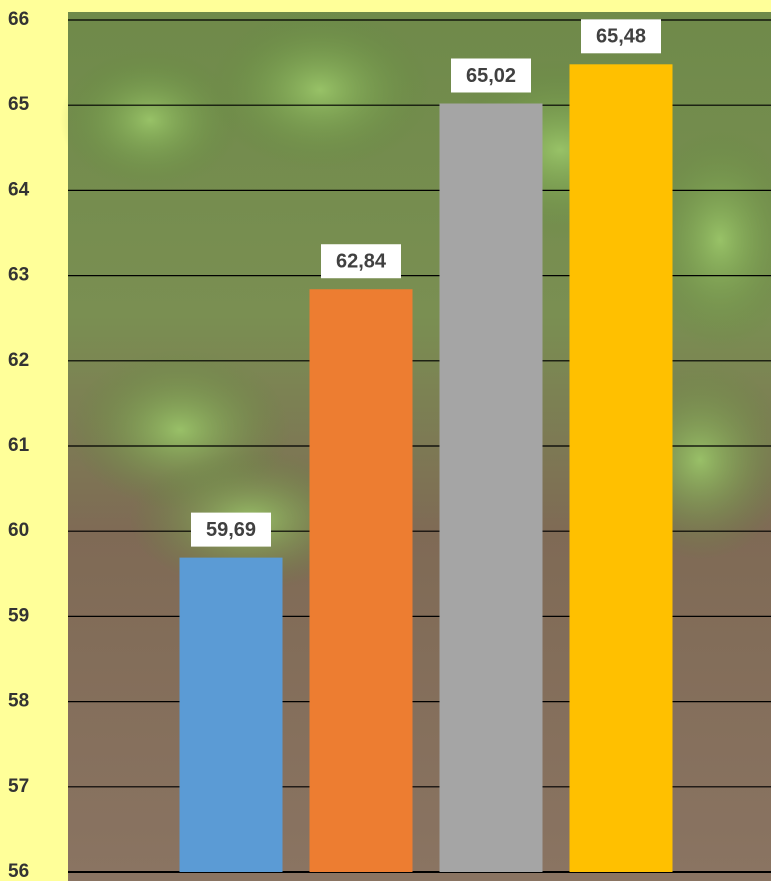  What do you see at coordinates (18, 871) in the screenshot?
I see `y-tick-label: 56` at bounding box center [18, 871].